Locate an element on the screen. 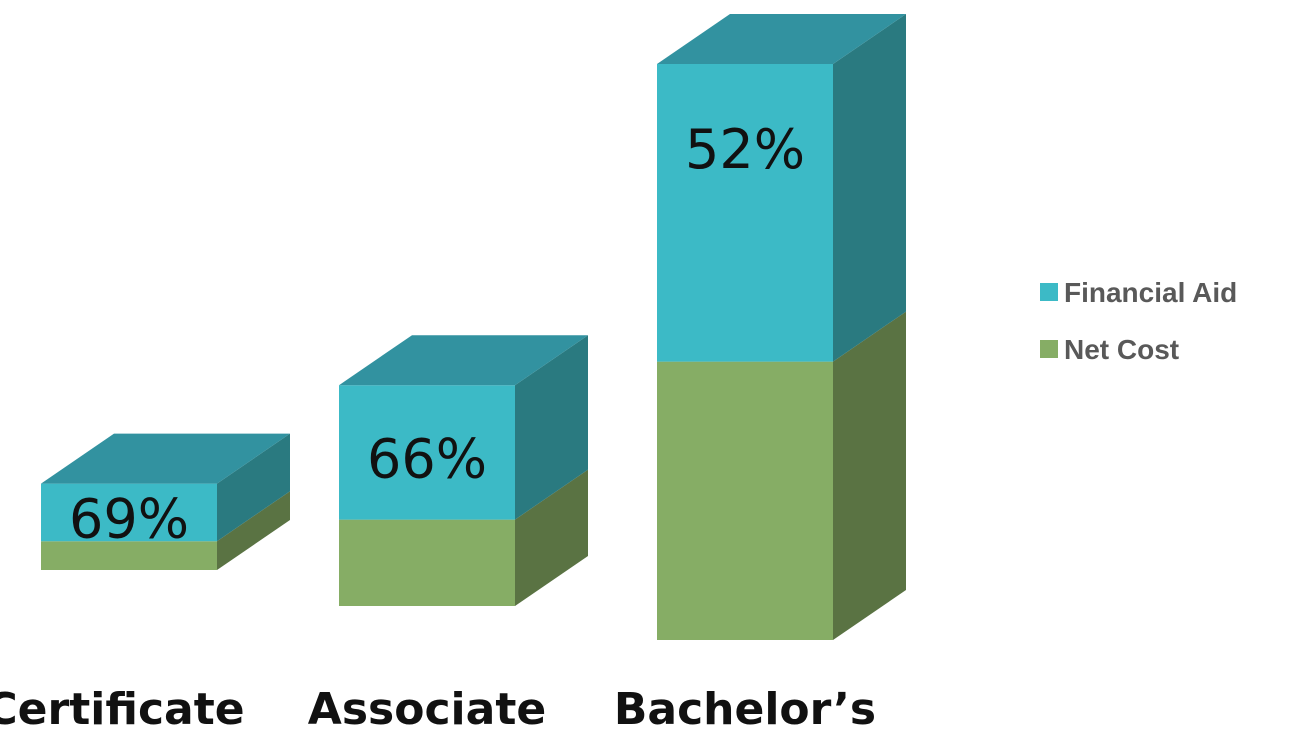 The width and height of the screenshot is (1299, 740). data-label: 66% is located at coordinates (427, 458).